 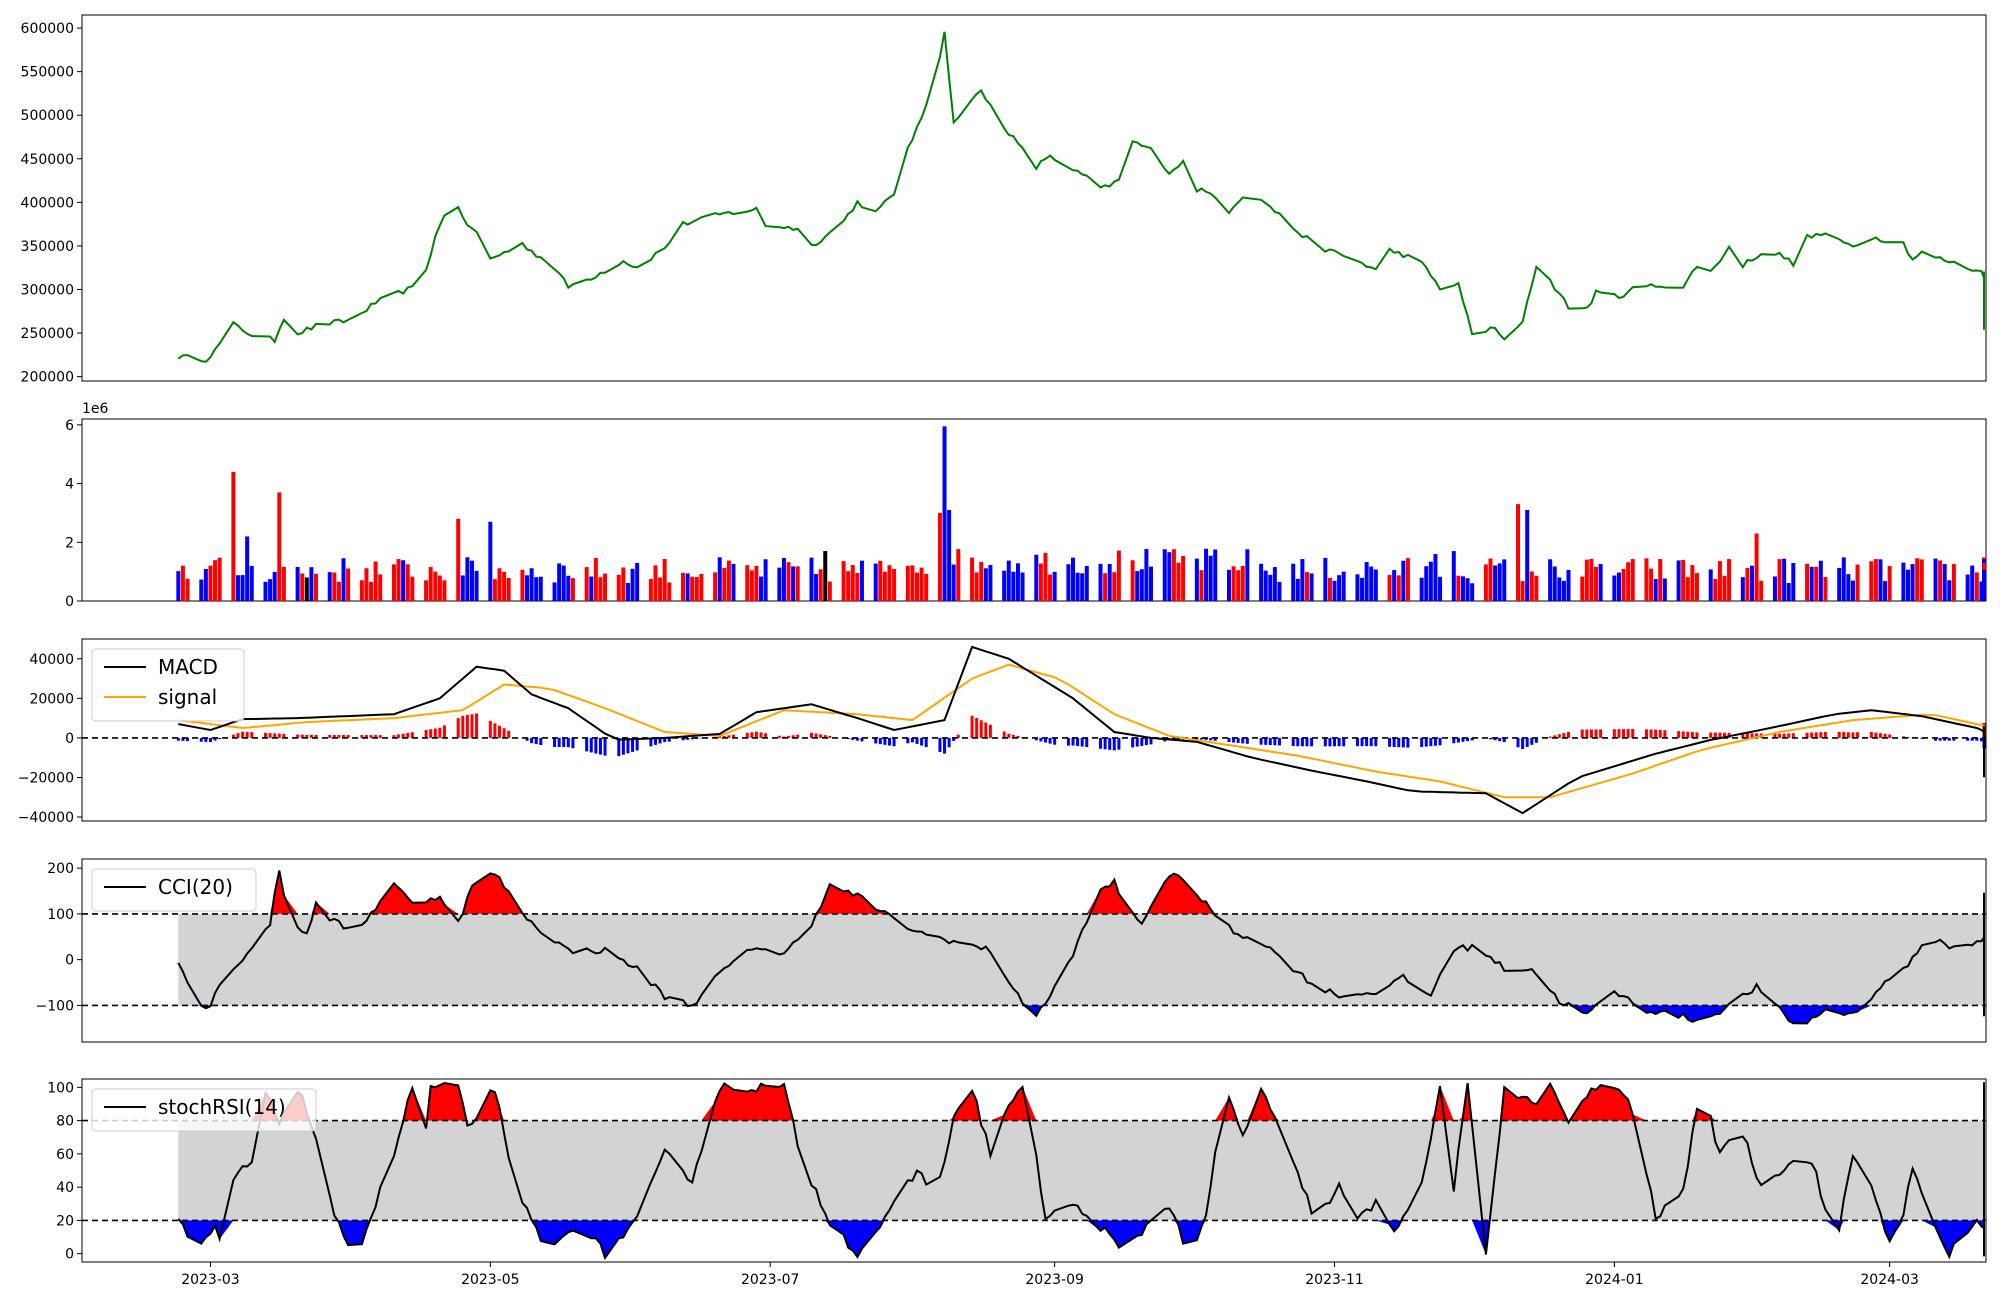 What do you see at coordinates (1081, 730) in the screenshot?
I see `macd-line` at bounding box center [1081, 730].